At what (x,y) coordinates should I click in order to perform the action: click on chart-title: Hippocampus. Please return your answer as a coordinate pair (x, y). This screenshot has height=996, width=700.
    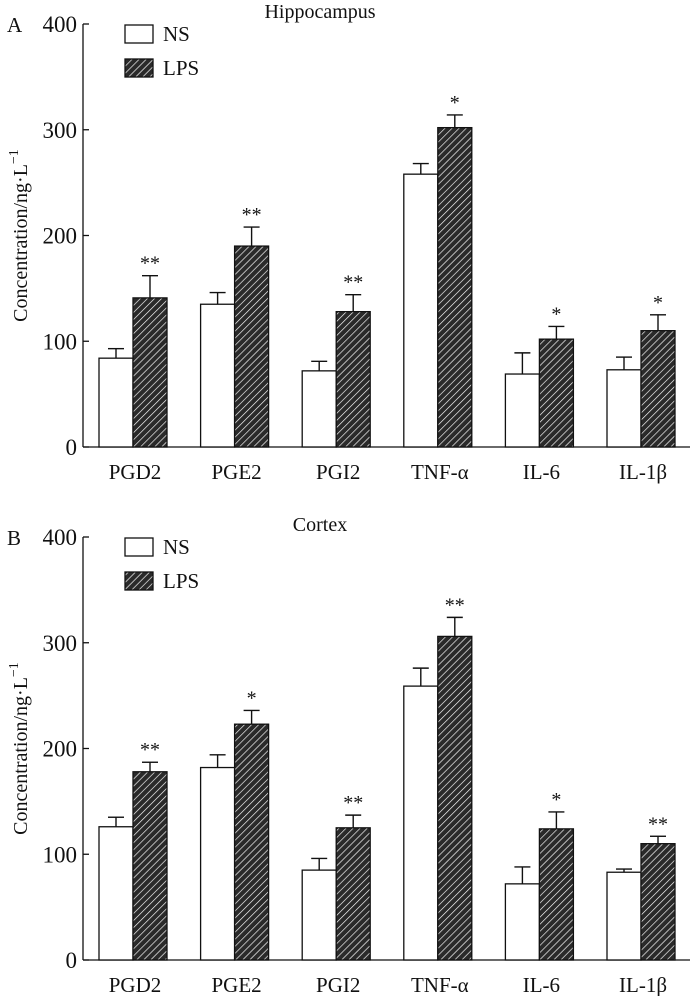
    Looking at the image, I should click on (319, 12).